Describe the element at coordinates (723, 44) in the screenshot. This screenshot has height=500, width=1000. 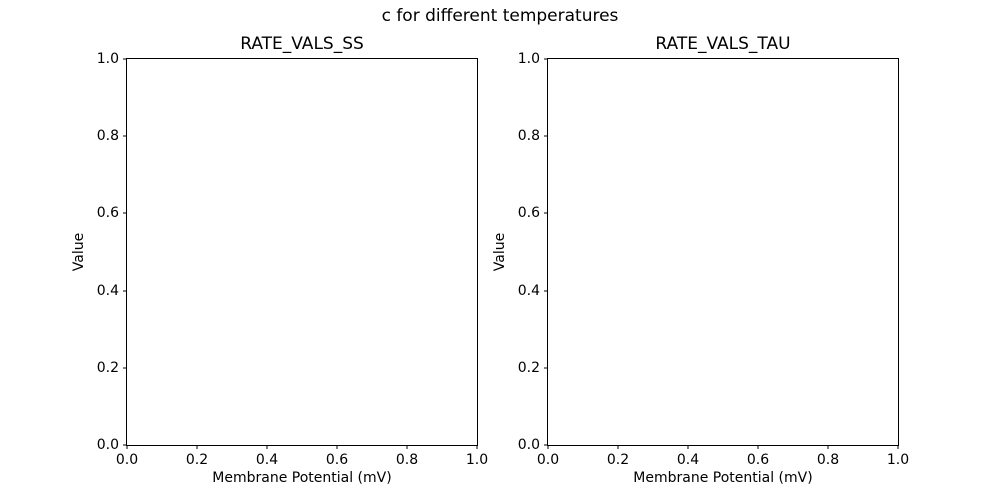
I see `subplot-title: RATE_VALS_TAU` at that location.